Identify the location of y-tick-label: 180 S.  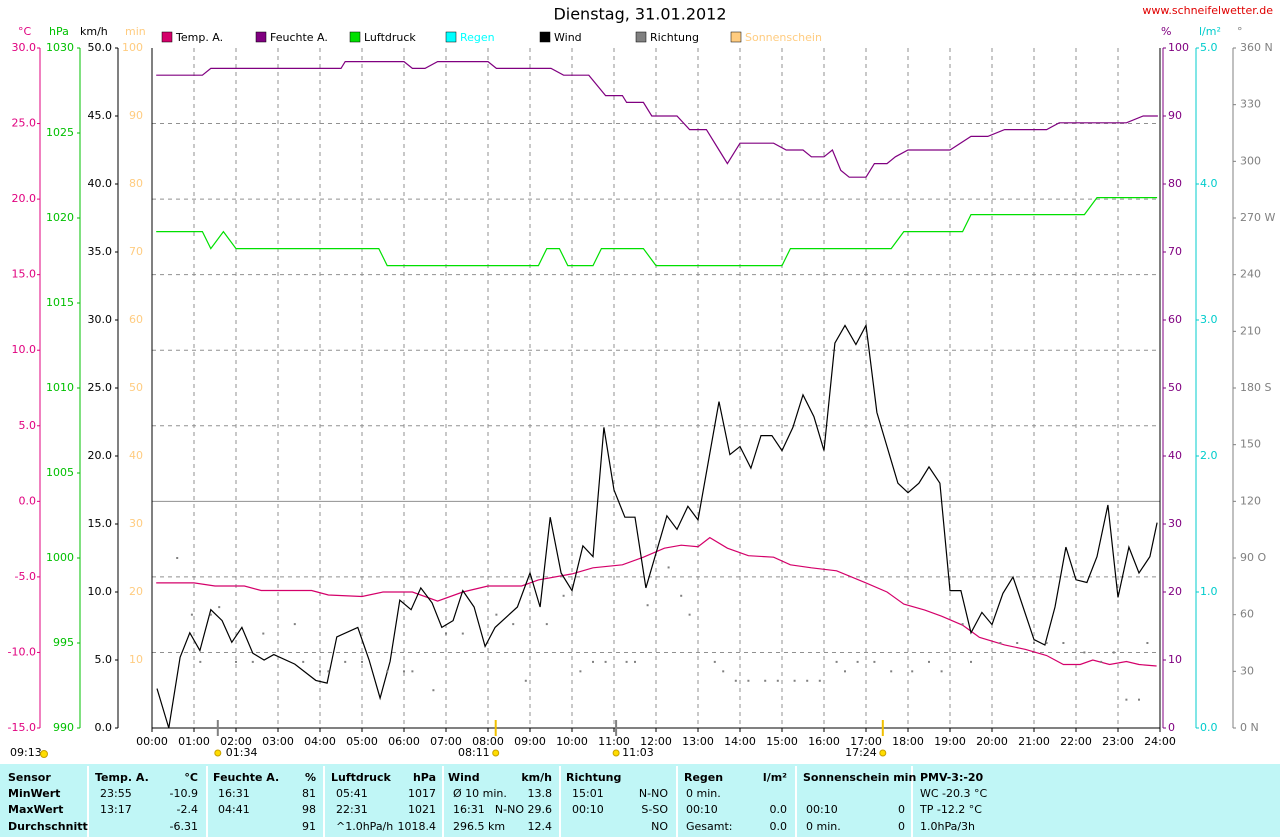
(1255, 387).